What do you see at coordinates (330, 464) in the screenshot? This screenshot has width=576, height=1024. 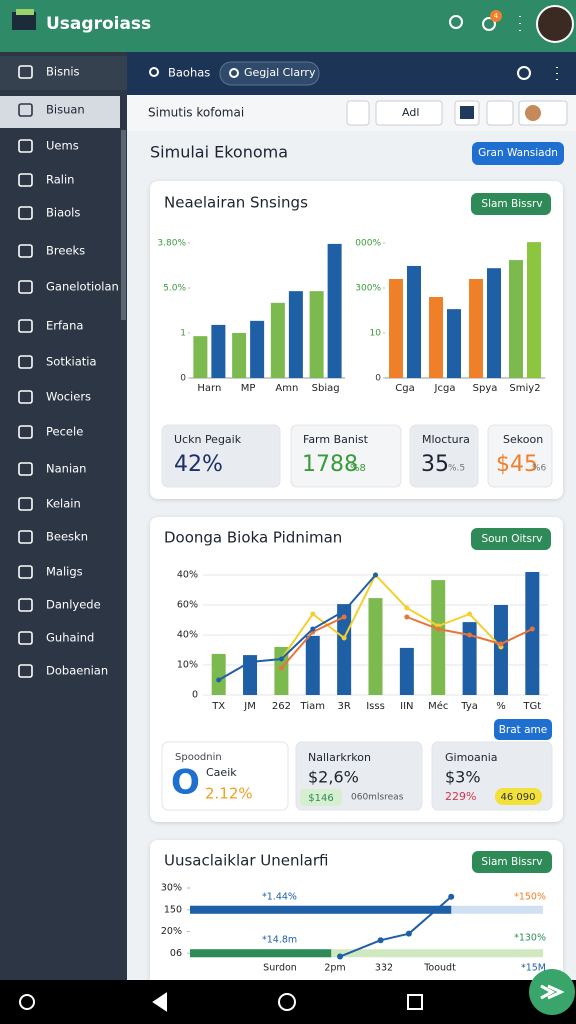 I see `kpi-text: 1788` at bounding box center [330, 464].